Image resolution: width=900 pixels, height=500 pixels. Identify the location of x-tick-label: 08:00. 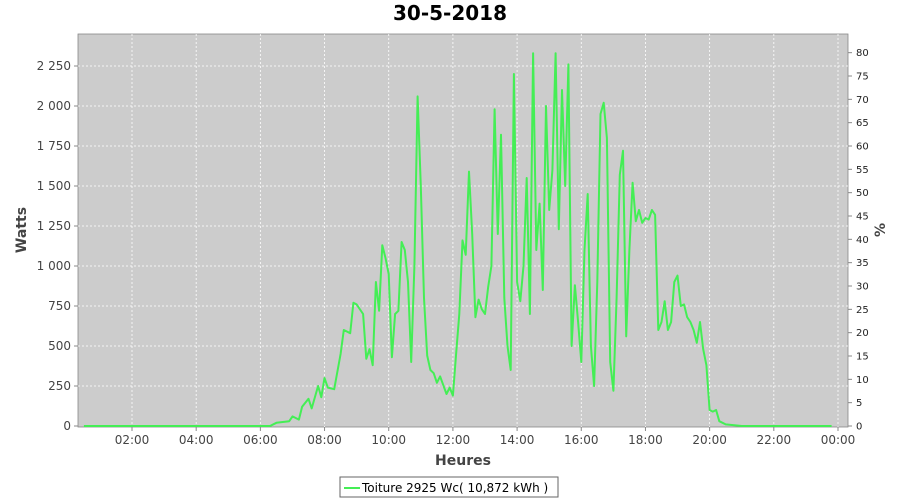
(324, 440).